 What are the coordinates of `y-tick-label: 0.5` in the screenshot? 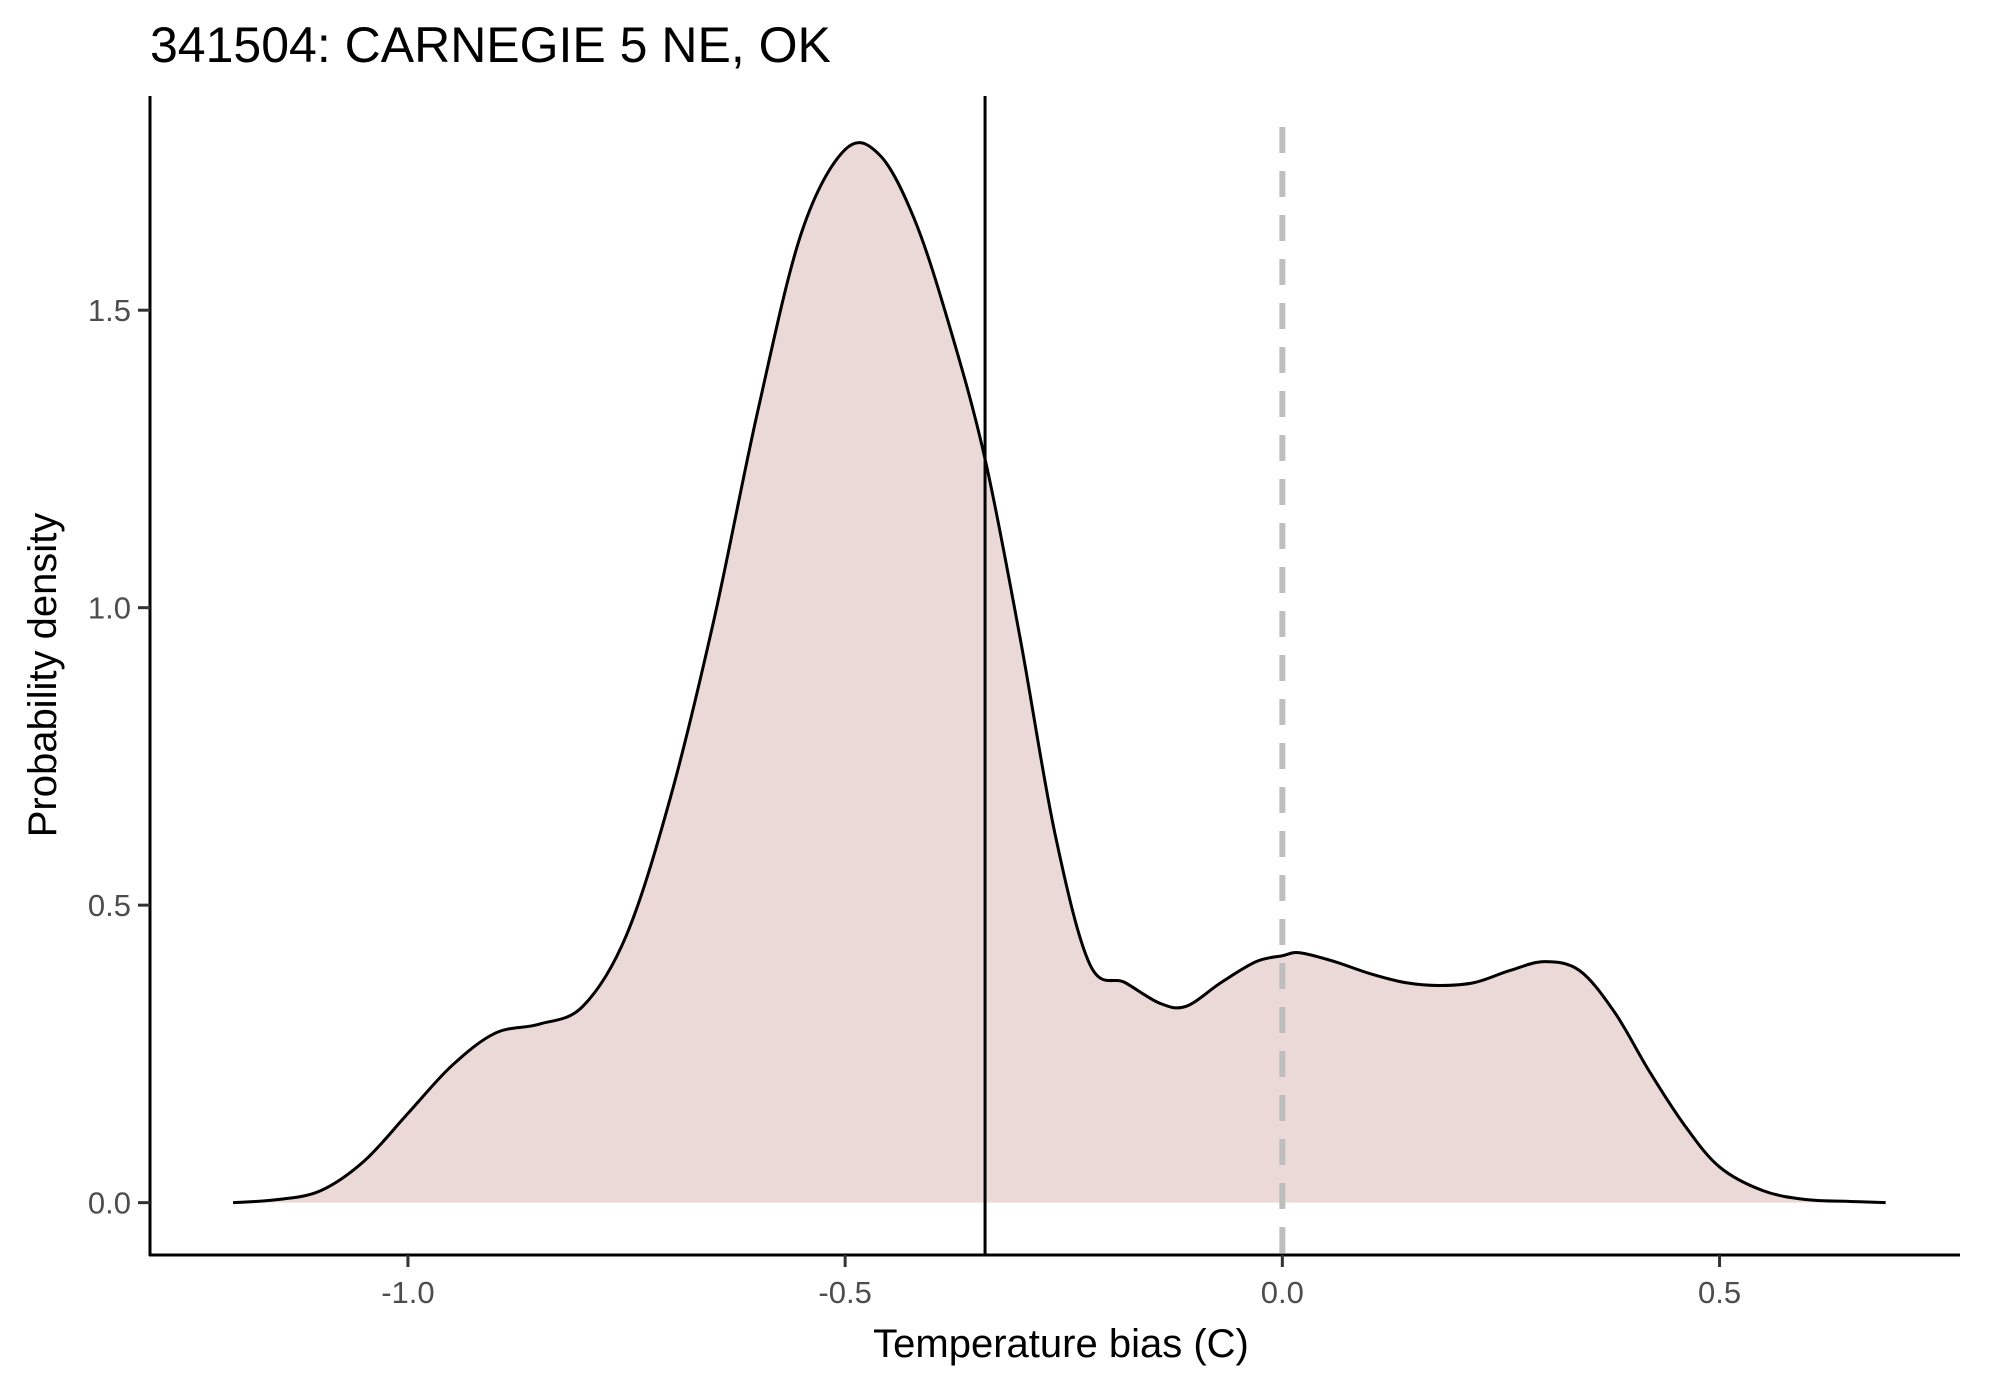 It's located at (109, 905).